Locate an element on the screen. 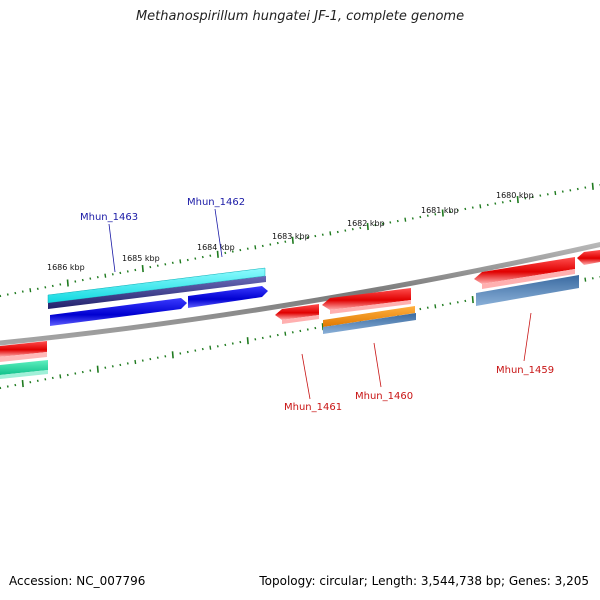 This screenshot has height=600, width=600. forward-features is located at coordinates (157, 296).